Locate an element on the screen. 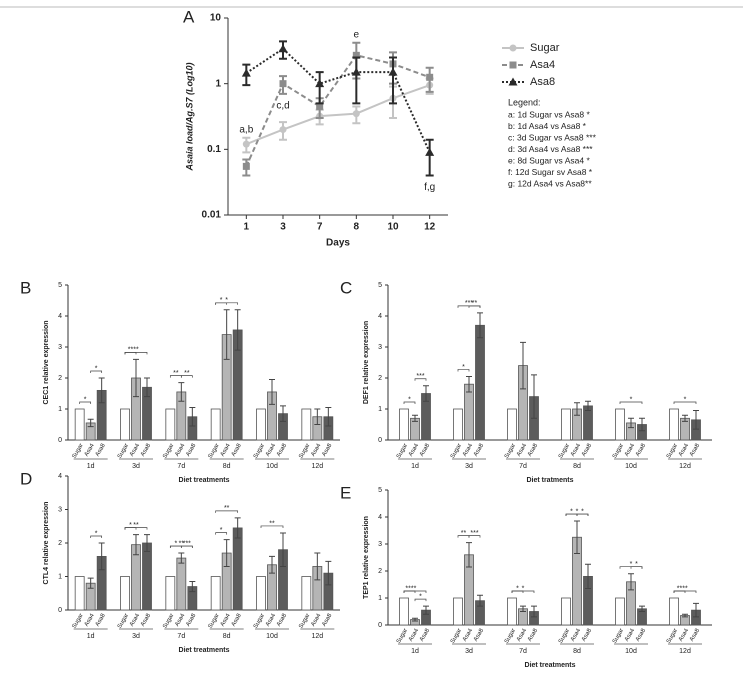  y-tick-label: 5 is located at coordinates (60, 285).